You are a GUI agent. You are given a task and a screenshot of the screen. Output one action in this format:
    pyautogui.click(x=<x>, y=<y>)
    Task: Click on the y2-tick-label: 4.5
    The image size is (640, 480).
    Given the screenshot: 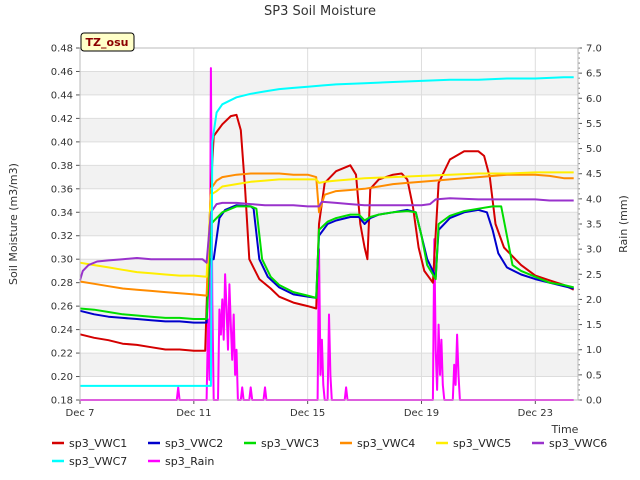 What is the action you would take?
    pyautogui.click(x=594, y=174)
    